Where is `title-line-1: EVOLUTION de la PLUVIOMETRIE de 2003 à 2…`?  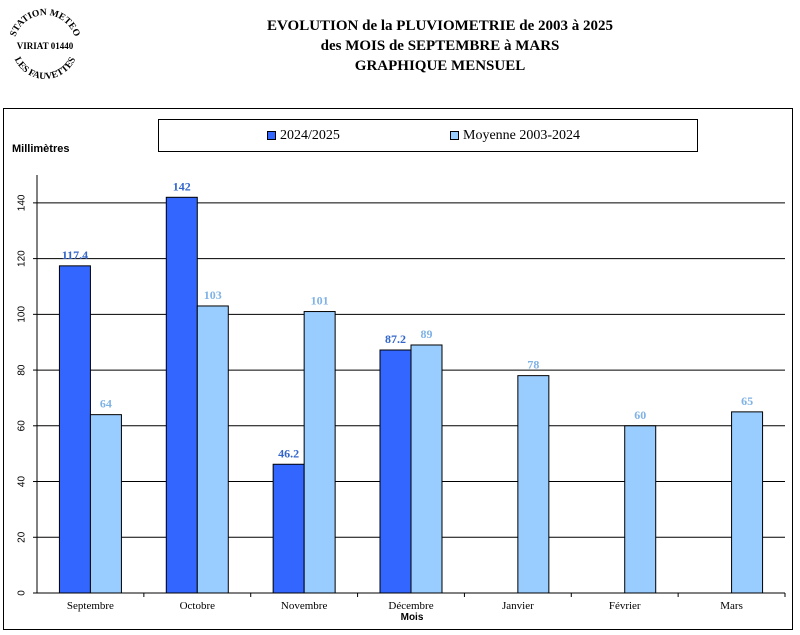 title-line-1: EVOLUTION de la PLUVIOMETRIE de 2003 à 2… is located at coordinates (440, 26).